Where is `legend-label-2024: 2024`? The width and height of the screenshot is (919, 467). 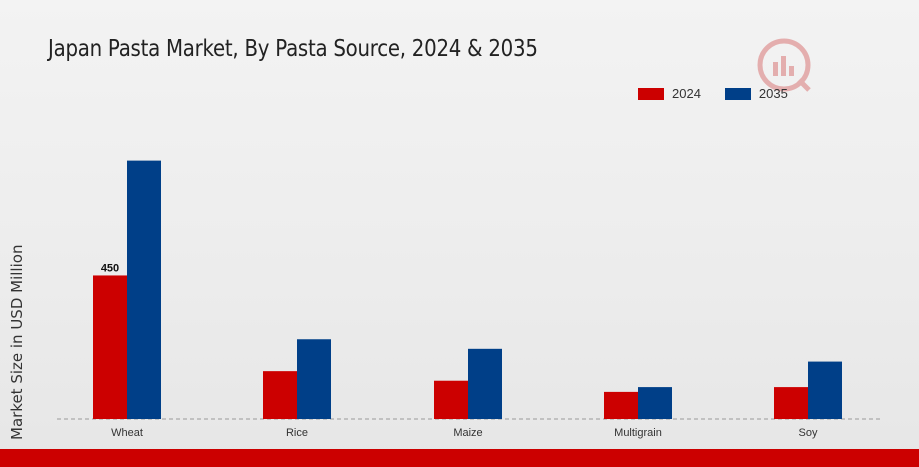
legend-label-2024: 2024 is located at coordinates (686, 93).